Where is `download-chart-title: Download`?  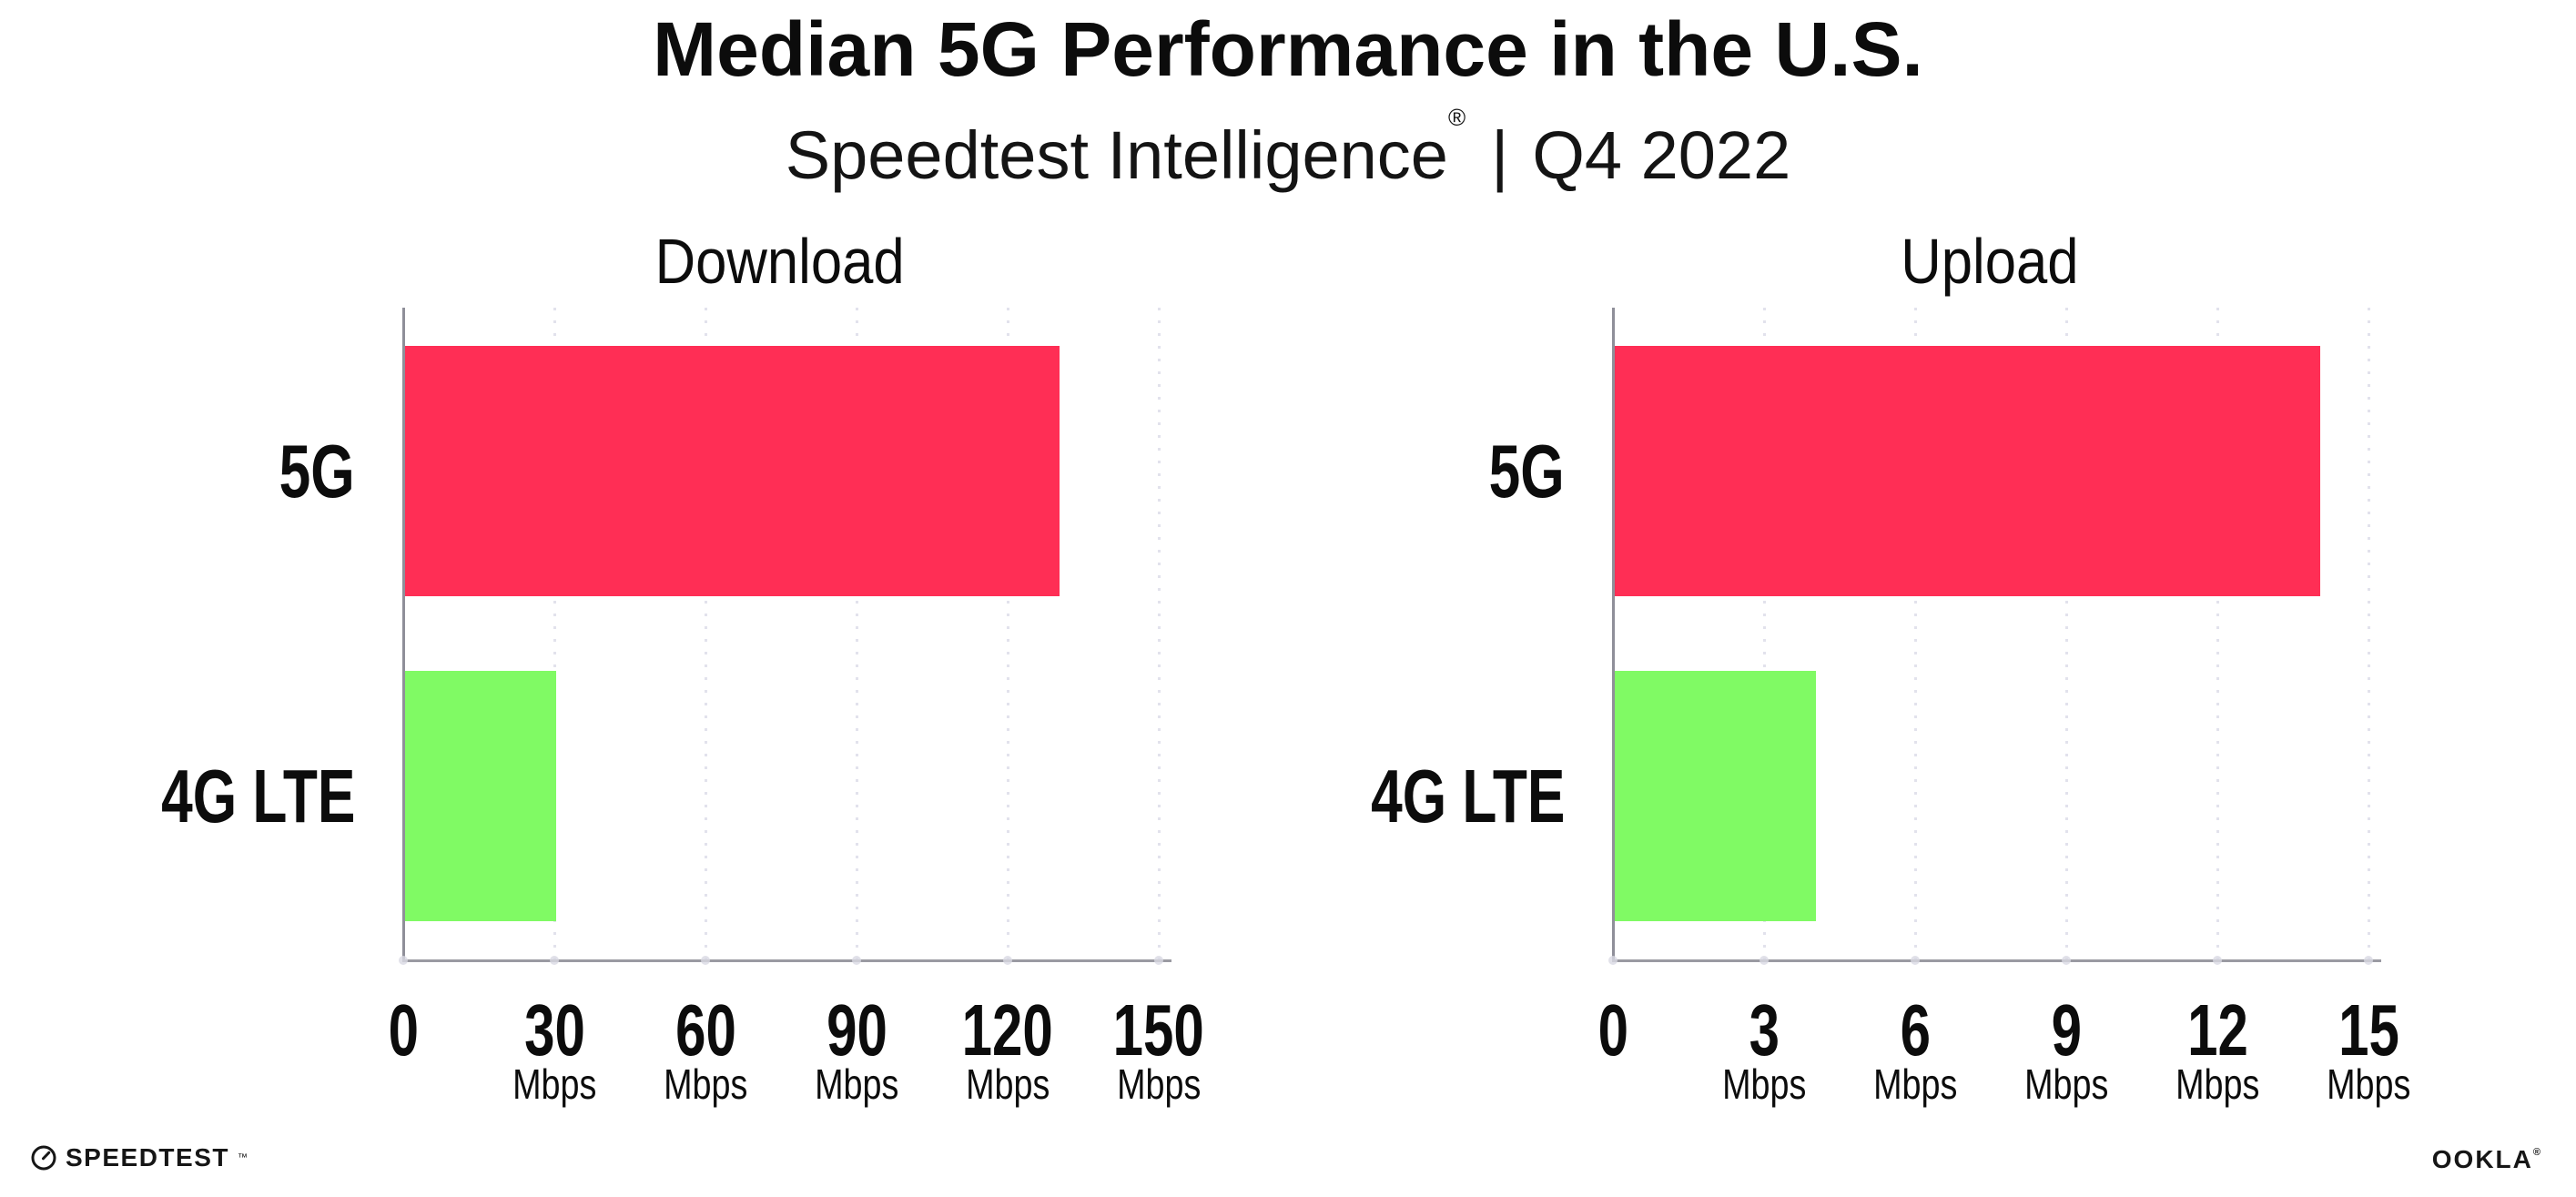
download-chart-title: Download is located at coordinates (780, 262).